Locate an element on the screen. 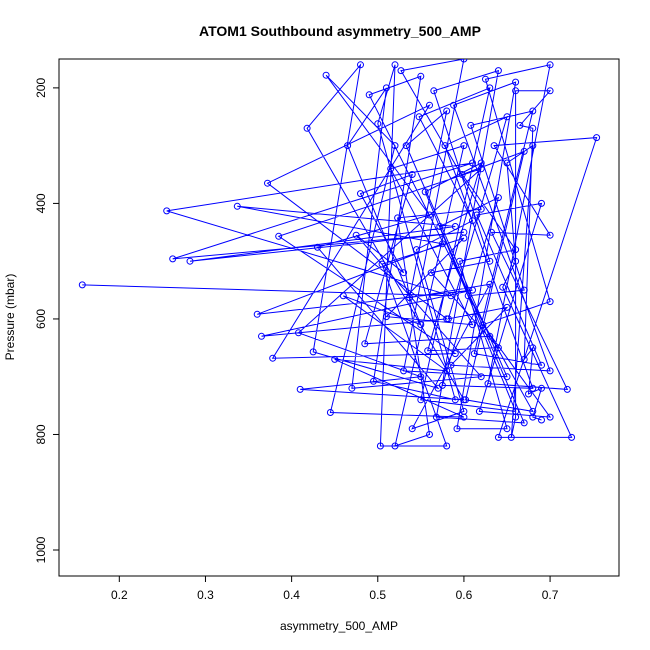 This screenshot has width=650, height=650. y-tick-label: 200 is located at coordinates (41, 88).